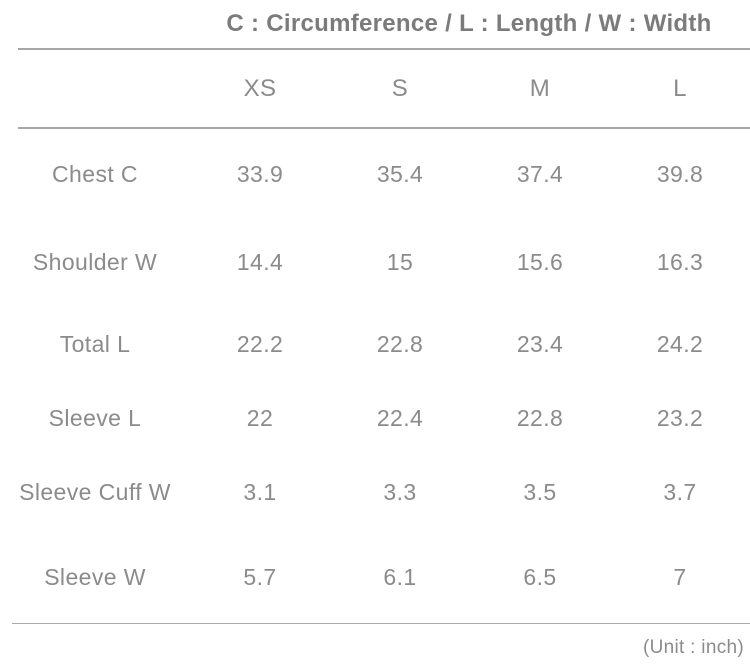  What do you see at coordinates (400, 417) in the screenshot?
I see `measurement-value: 22.4` at bounding box center [400, 417].